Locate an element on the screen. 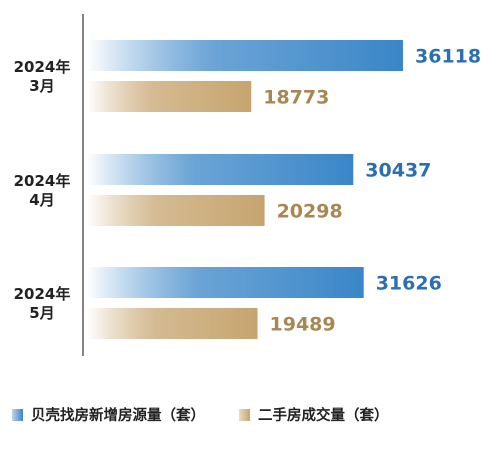 Image resolution: width=499 pixels, height=451 pixels. data-label: 19489 is located at coordinates (303, 325).